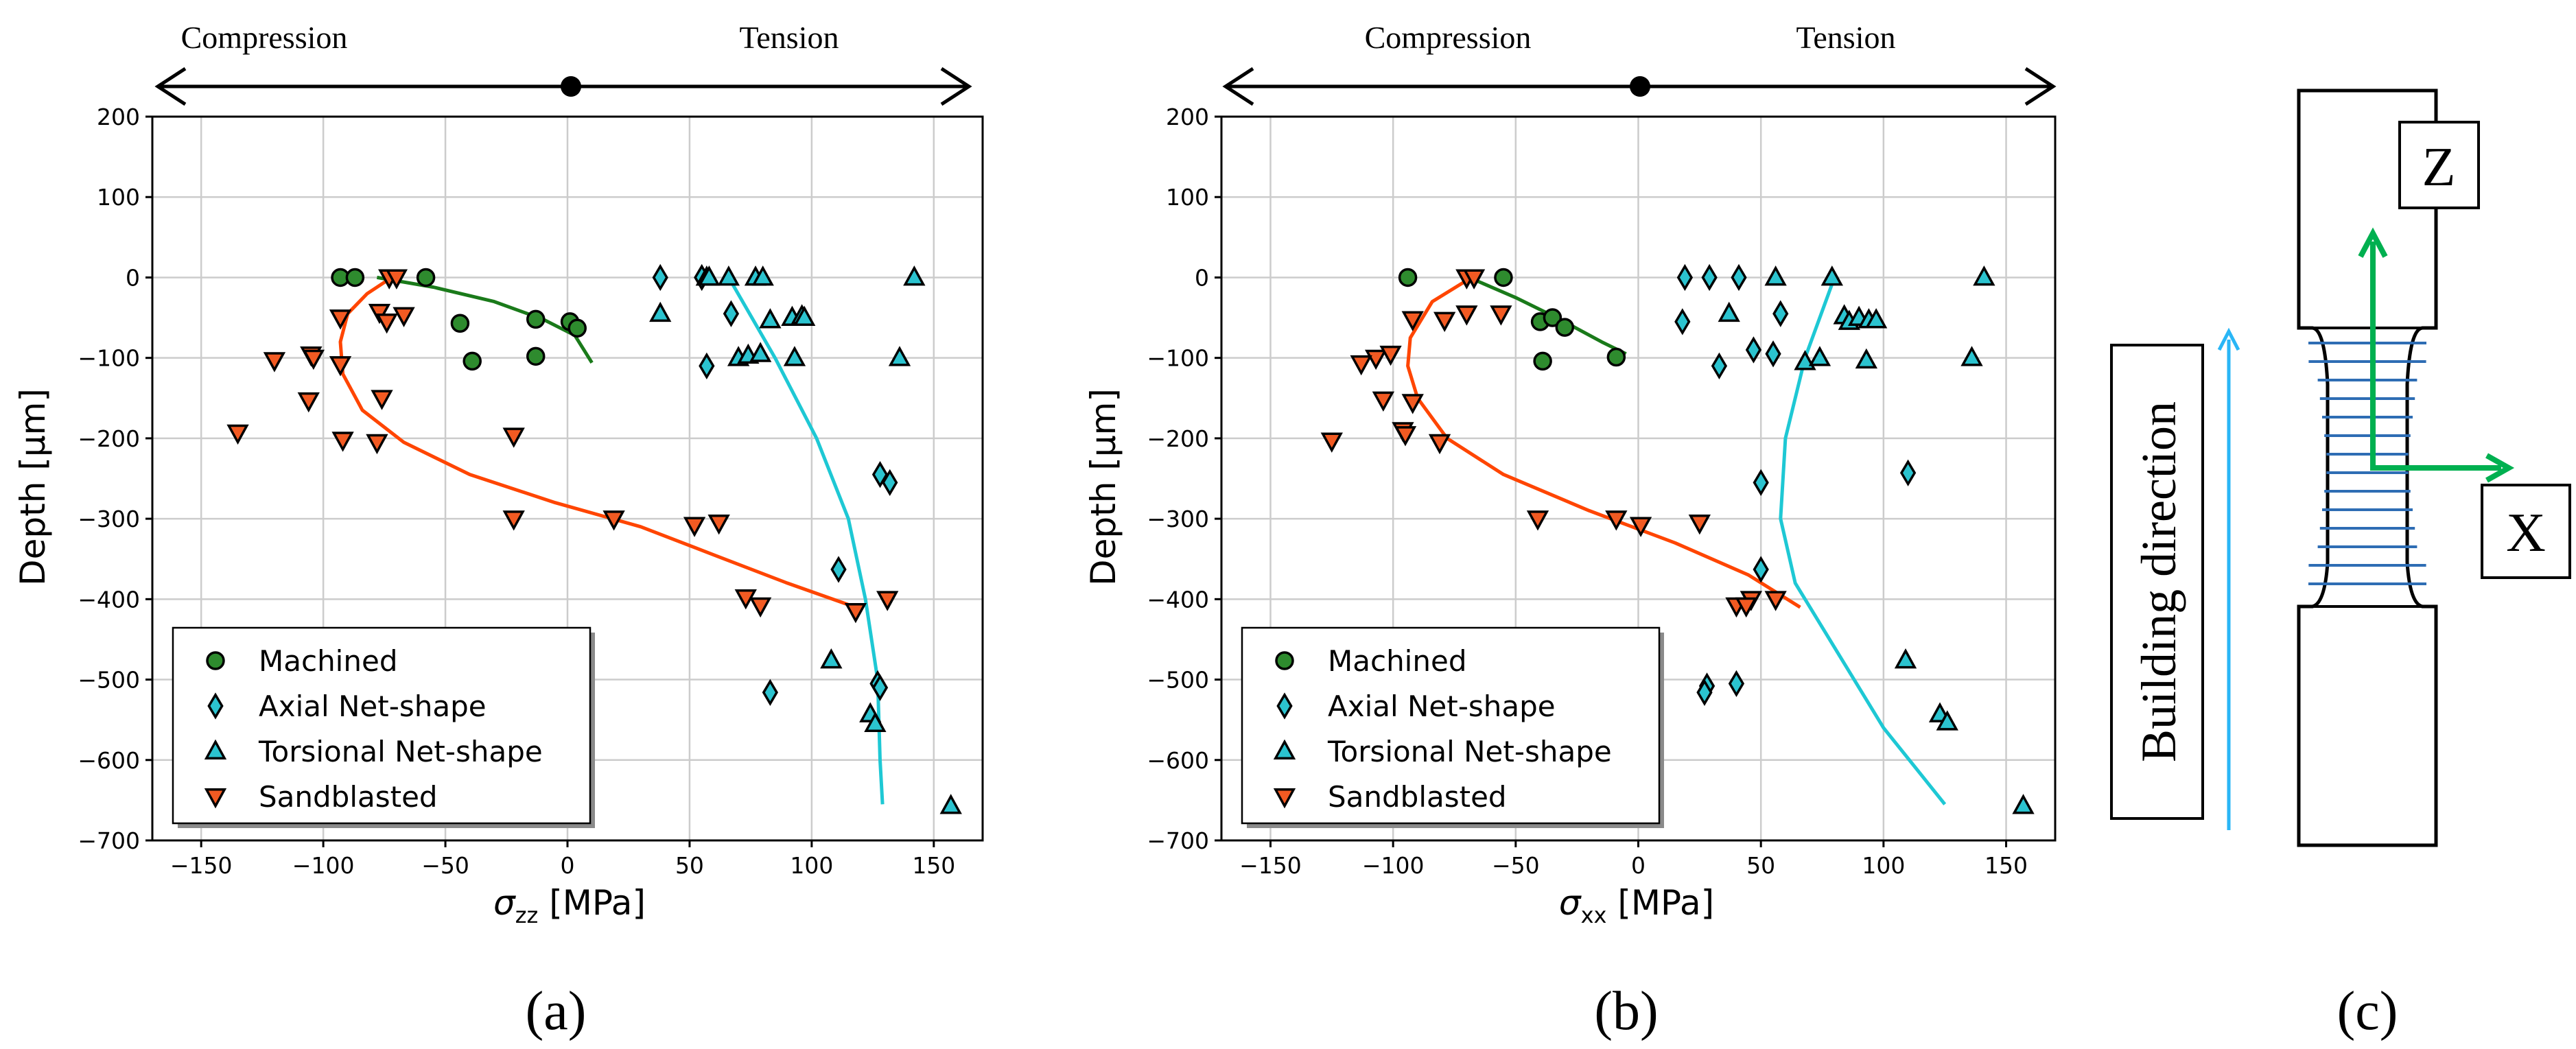  Describe the element at coordinates (2439, 167) in the screenshot. I see `z-axis-label: Z` at that location.